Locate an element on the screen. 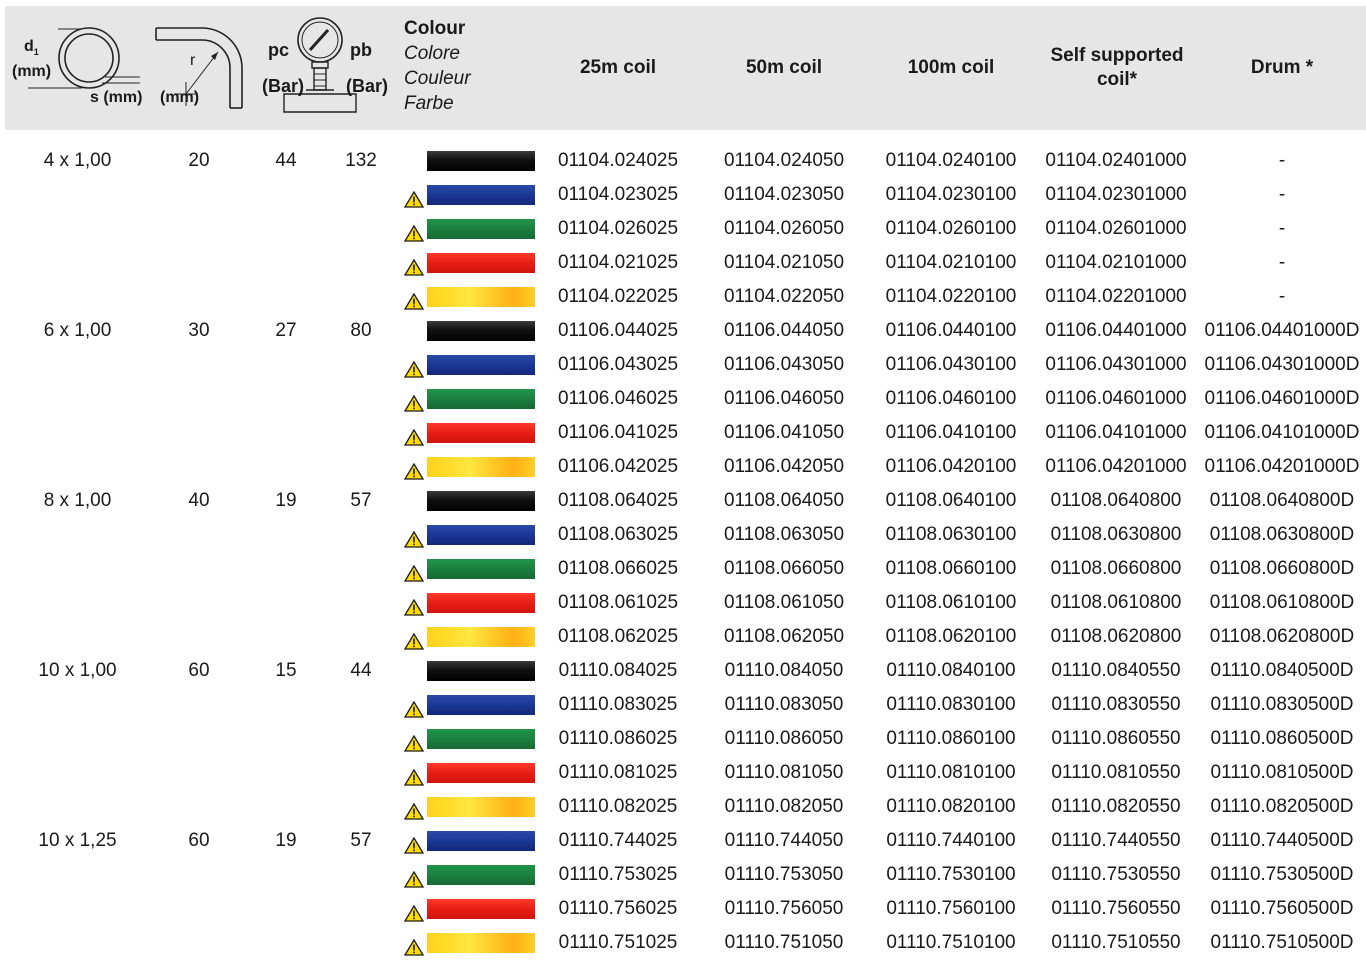 The height and width of the screenshot is (960, 1366). code-100m-cell: 01110.7530100 is located at coordinates (951, 874).